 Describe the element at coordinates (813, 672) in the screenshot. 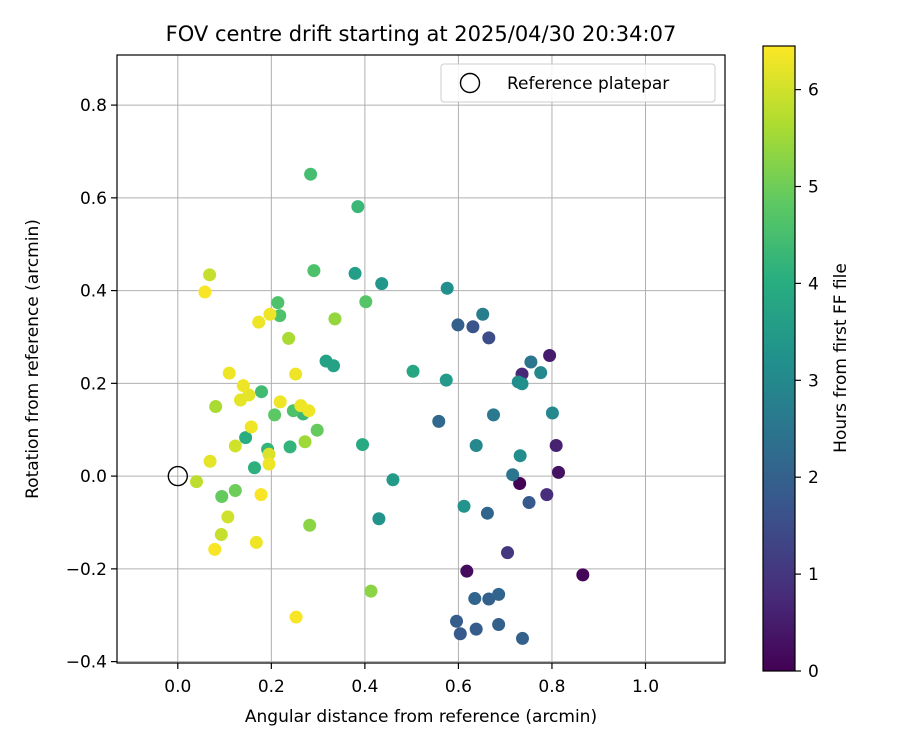

I see `colorbar-tick-label: 0` at that location.